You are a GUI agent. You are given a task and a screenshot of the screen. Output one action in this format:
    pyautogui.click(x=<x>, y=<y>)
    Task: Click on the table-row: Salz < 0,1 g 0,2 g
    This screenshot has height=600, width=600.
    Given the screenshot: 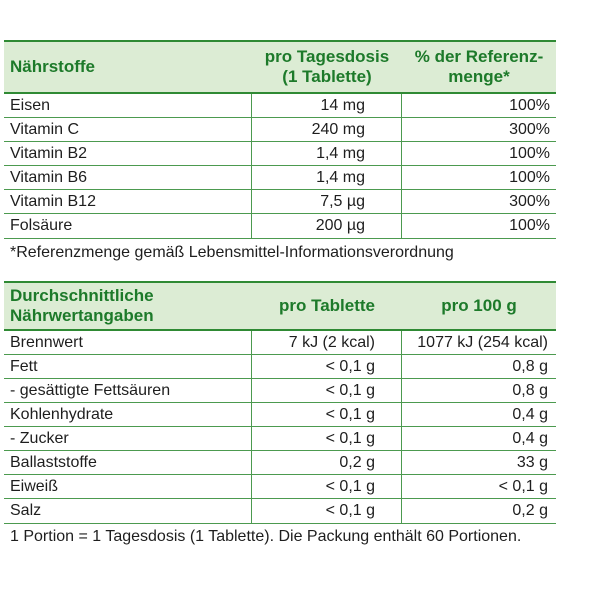 What is the action you would take?
    pyautogui.click(x=280, y=511)
    